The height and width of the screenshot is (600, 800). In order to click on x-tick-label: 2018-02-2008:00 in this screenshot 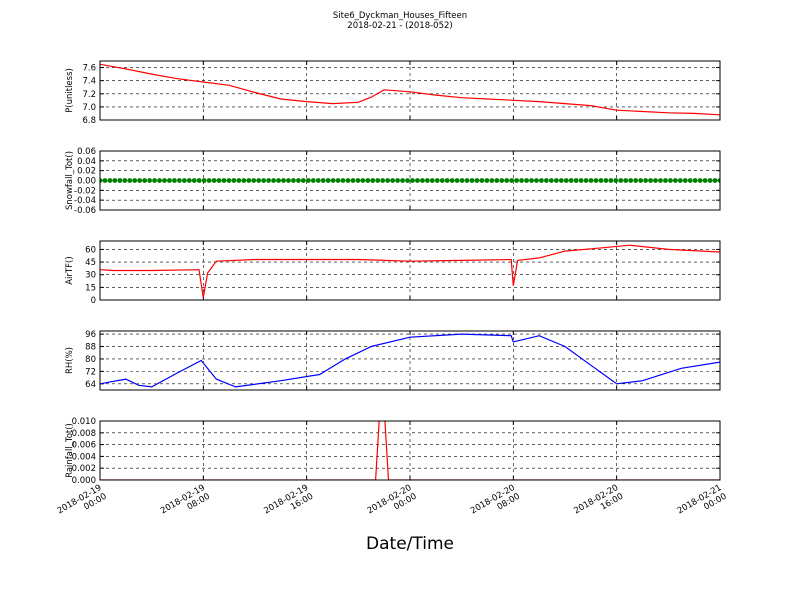, I will do `click(495, 504)`.